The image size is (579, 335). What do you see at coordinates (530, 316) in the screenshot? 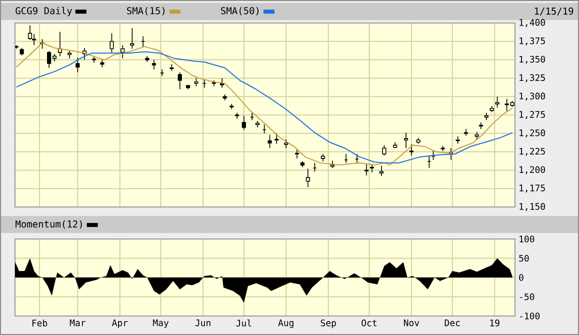
I see `y-tick-label: -100` at bounding box center [530, 316].